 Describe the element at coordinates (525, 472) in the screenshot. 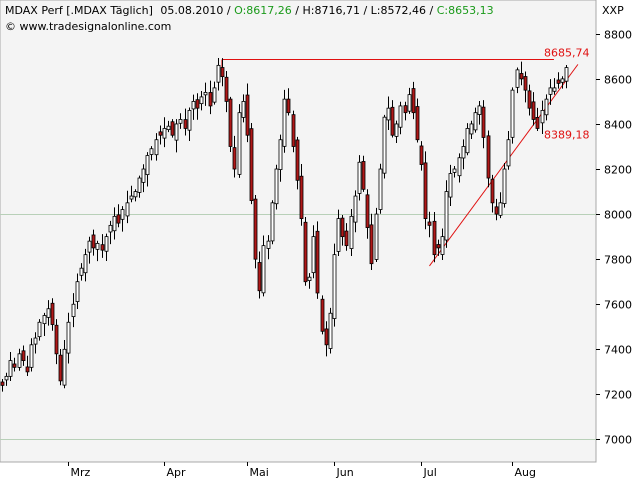

I see `x-tick-label: Aug` at that location.